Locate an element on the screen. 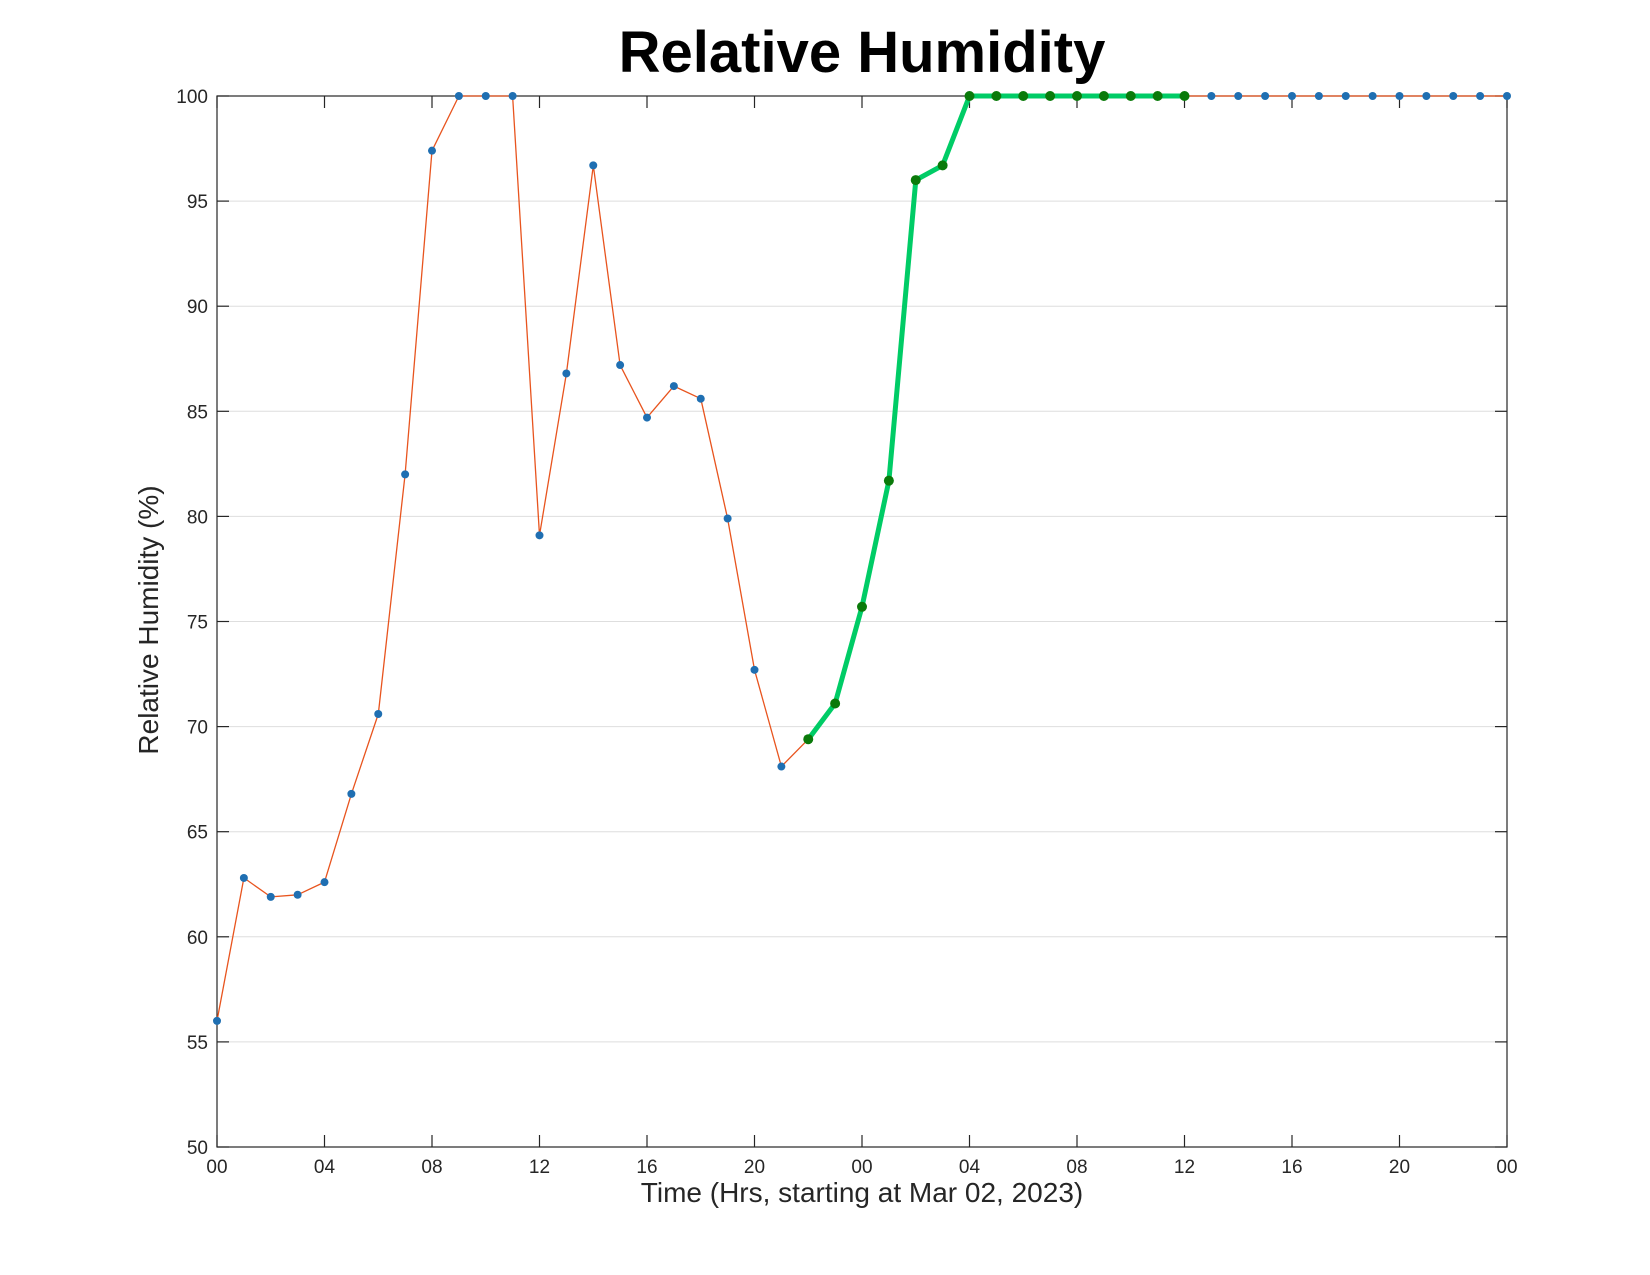  y-tick-label: 75 is located at coordinates (197, 623).